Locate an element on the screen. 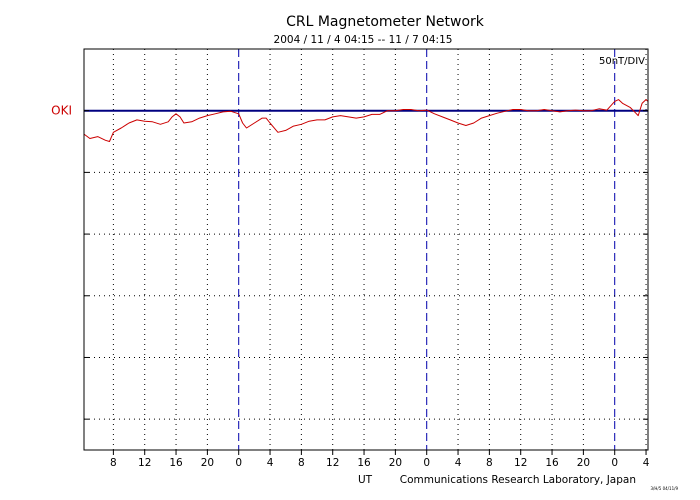 This screenshot has width=700, height=500. chart-title: CRL Magnetometer Network is located at coordinates (385, 22).